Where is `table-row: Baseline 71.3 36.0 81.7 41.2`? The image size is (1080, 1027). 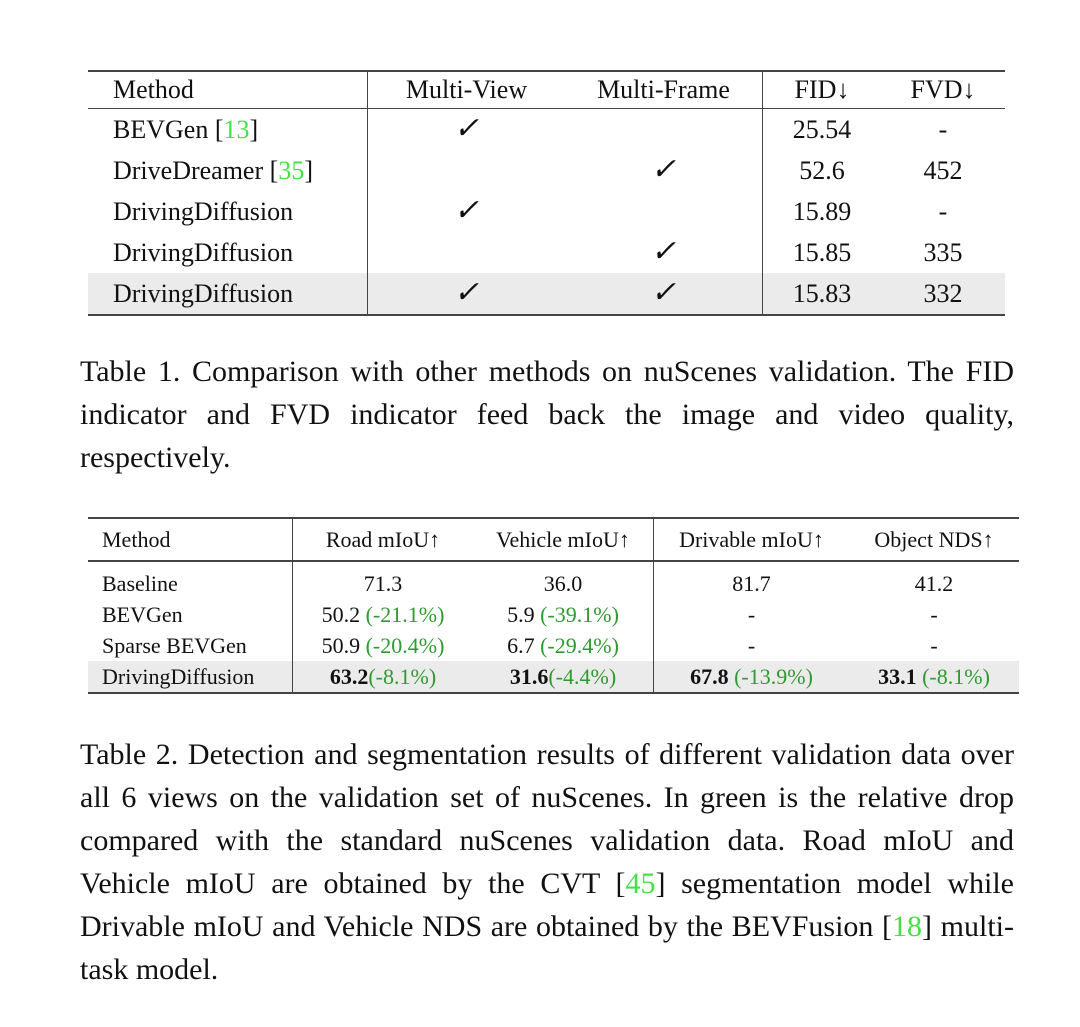 table-row: Baseline 71.3 36.0 81.7 41.2 is located at coordinates (553, 580).